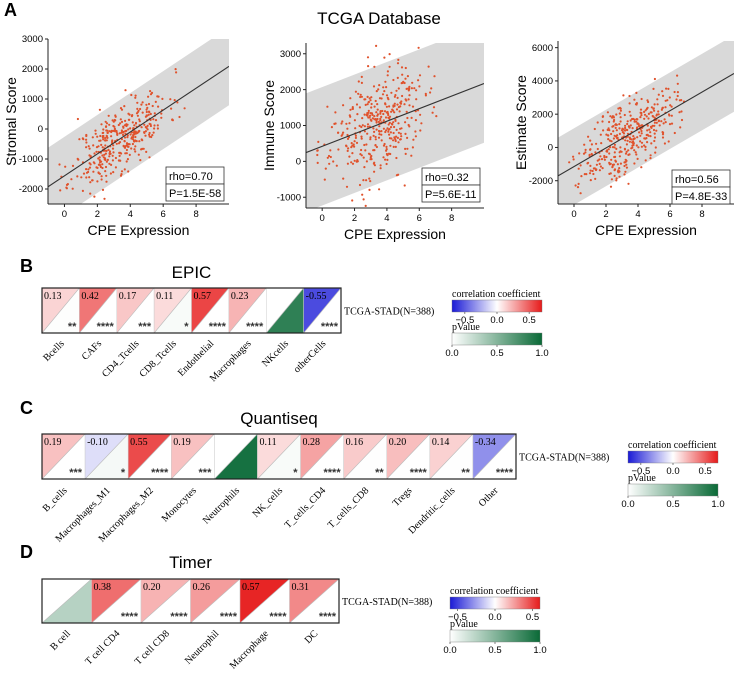 The width and height of the screenshot is (740, 688). I want to click on category-label: T_cells_CD8, so click(348, 507).